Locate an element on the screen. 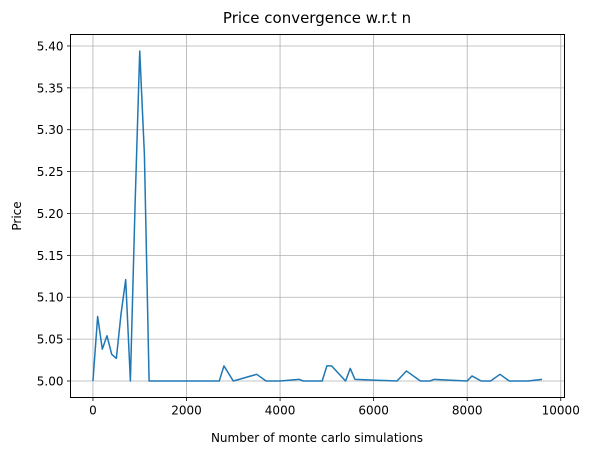  x-tick-label: 10000 is located at coordinates (561, 411).